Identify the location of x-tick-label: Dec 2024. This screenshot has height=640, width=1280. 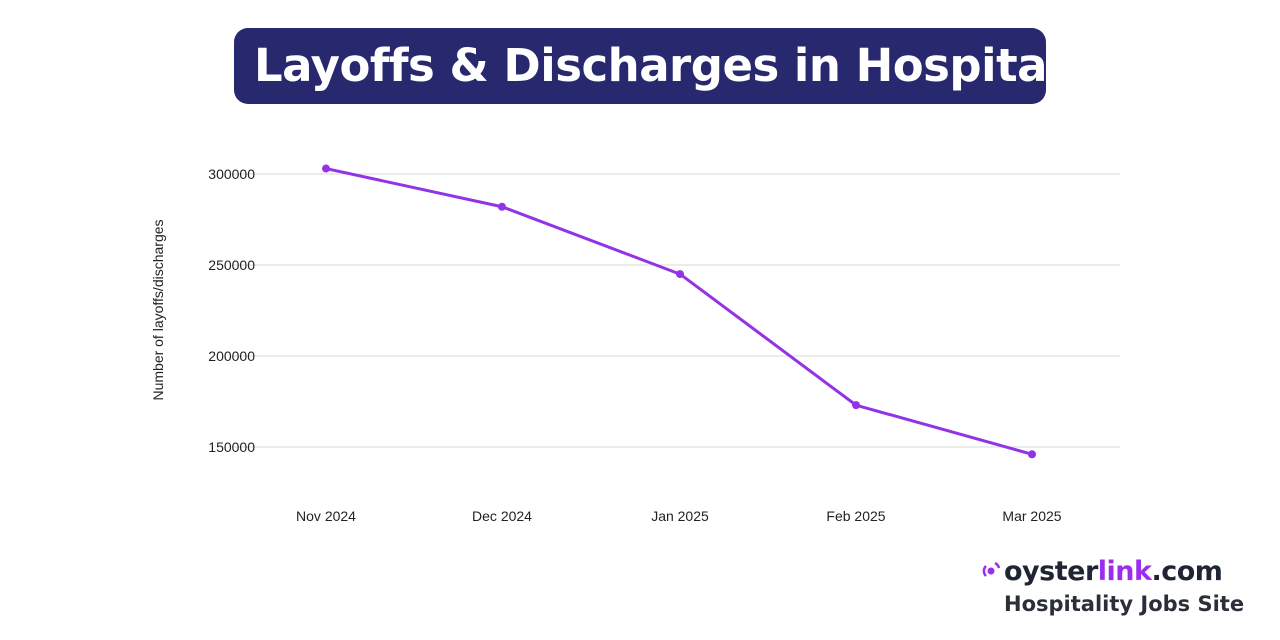
(502, 516).